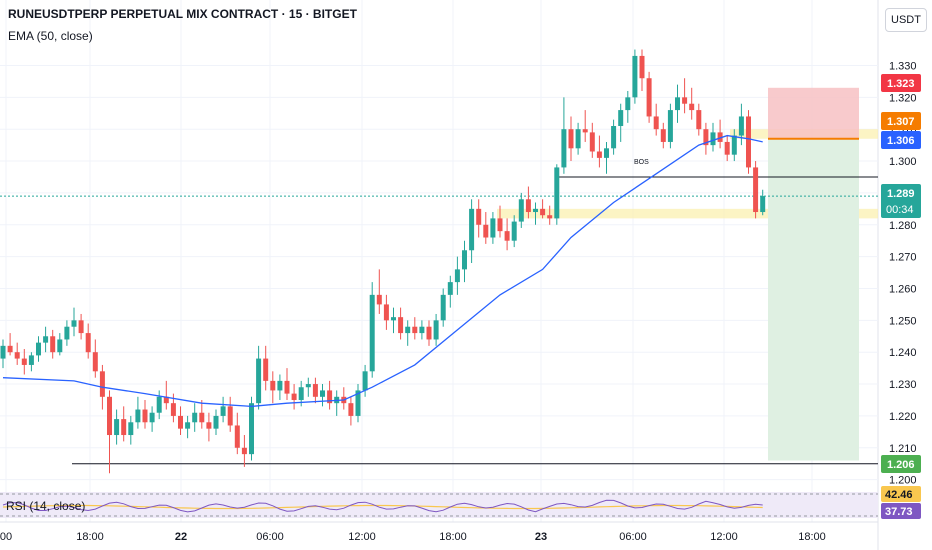  I want to click on time-tick-label: 00, so click(6, 537).